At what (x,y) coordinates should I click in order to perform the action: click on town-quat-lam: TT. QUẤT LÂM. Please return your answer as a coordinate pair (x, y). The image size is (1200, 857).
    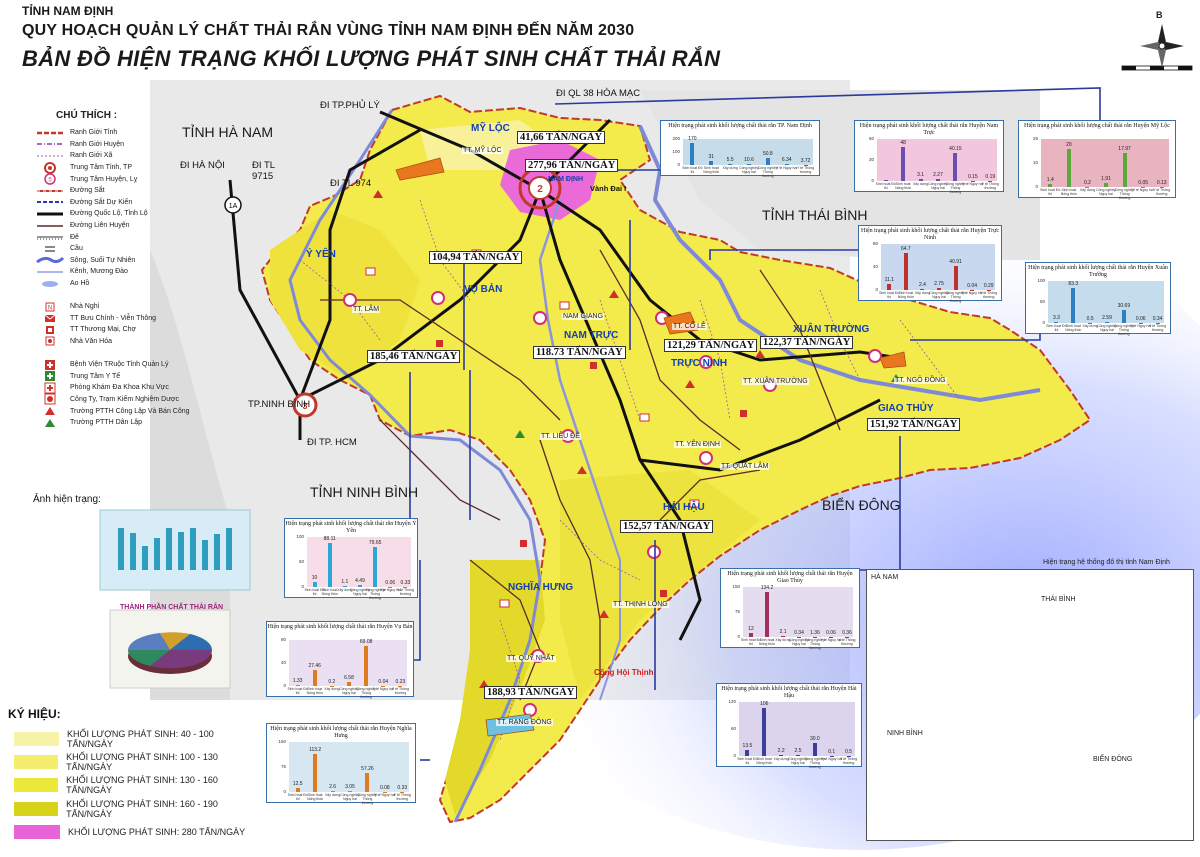
    Looking at the image, I should click on (745, 466).